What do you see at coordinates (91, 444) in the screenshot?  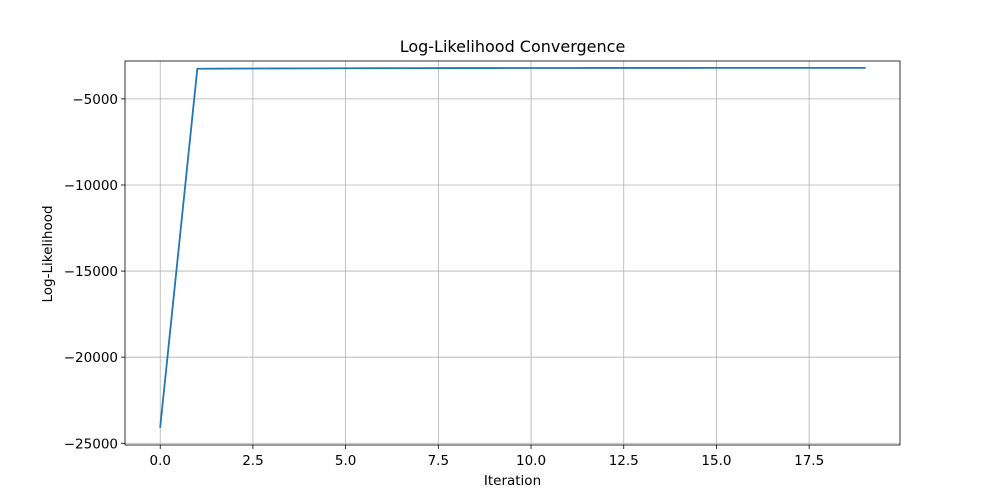 I see `y-tick-label: −25000` at bounding box center [91, 444].